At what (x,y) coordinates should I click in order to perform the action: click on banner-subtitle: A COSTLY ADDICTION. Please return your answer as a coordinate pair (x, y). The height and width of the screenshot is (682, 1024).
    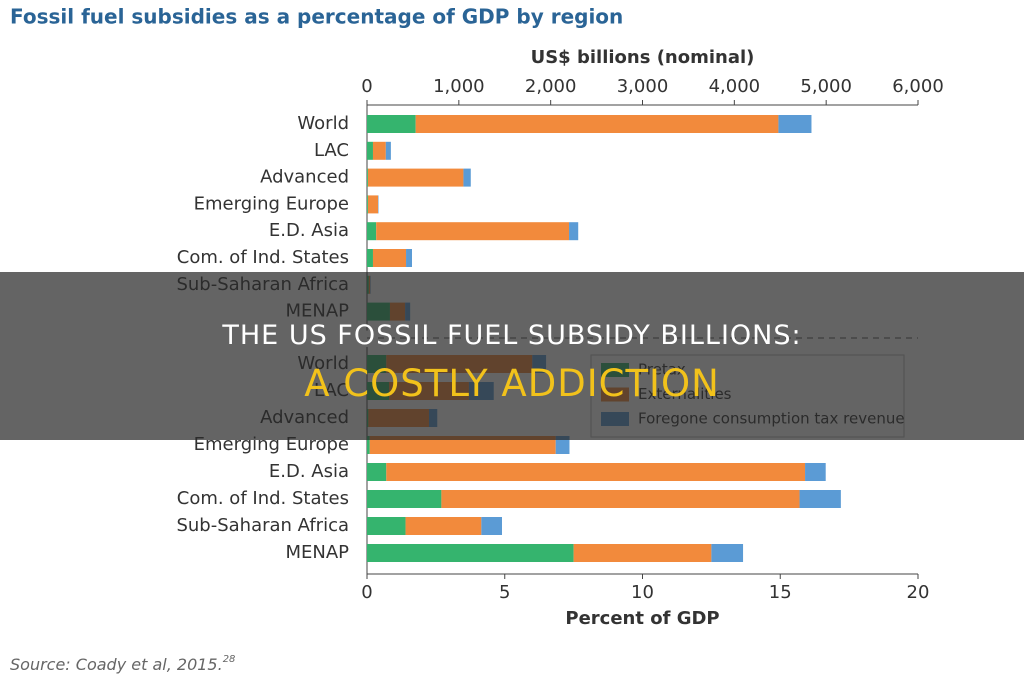
    Looking at the image, I should click on (512, 383).